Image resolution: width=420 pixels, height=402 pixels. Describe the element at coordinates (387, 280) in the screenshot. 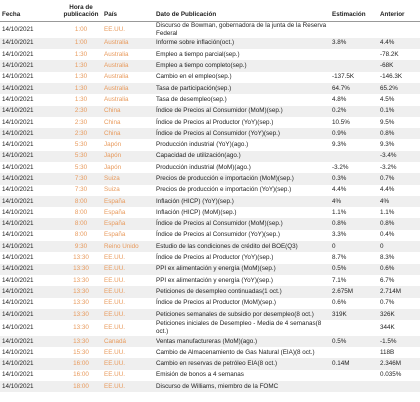

I see `table-cell: 6.7%` at that location.